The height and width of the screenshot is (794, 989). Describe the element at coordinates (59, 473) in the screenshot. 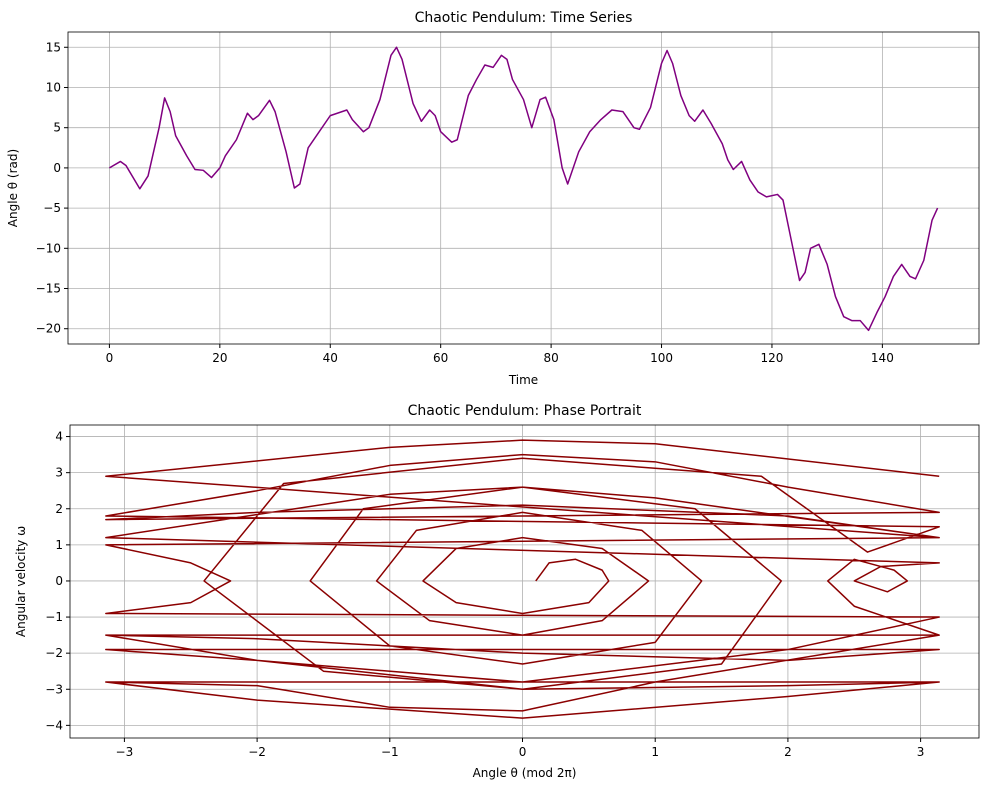

I see `y-tick-label: 3` at that location.